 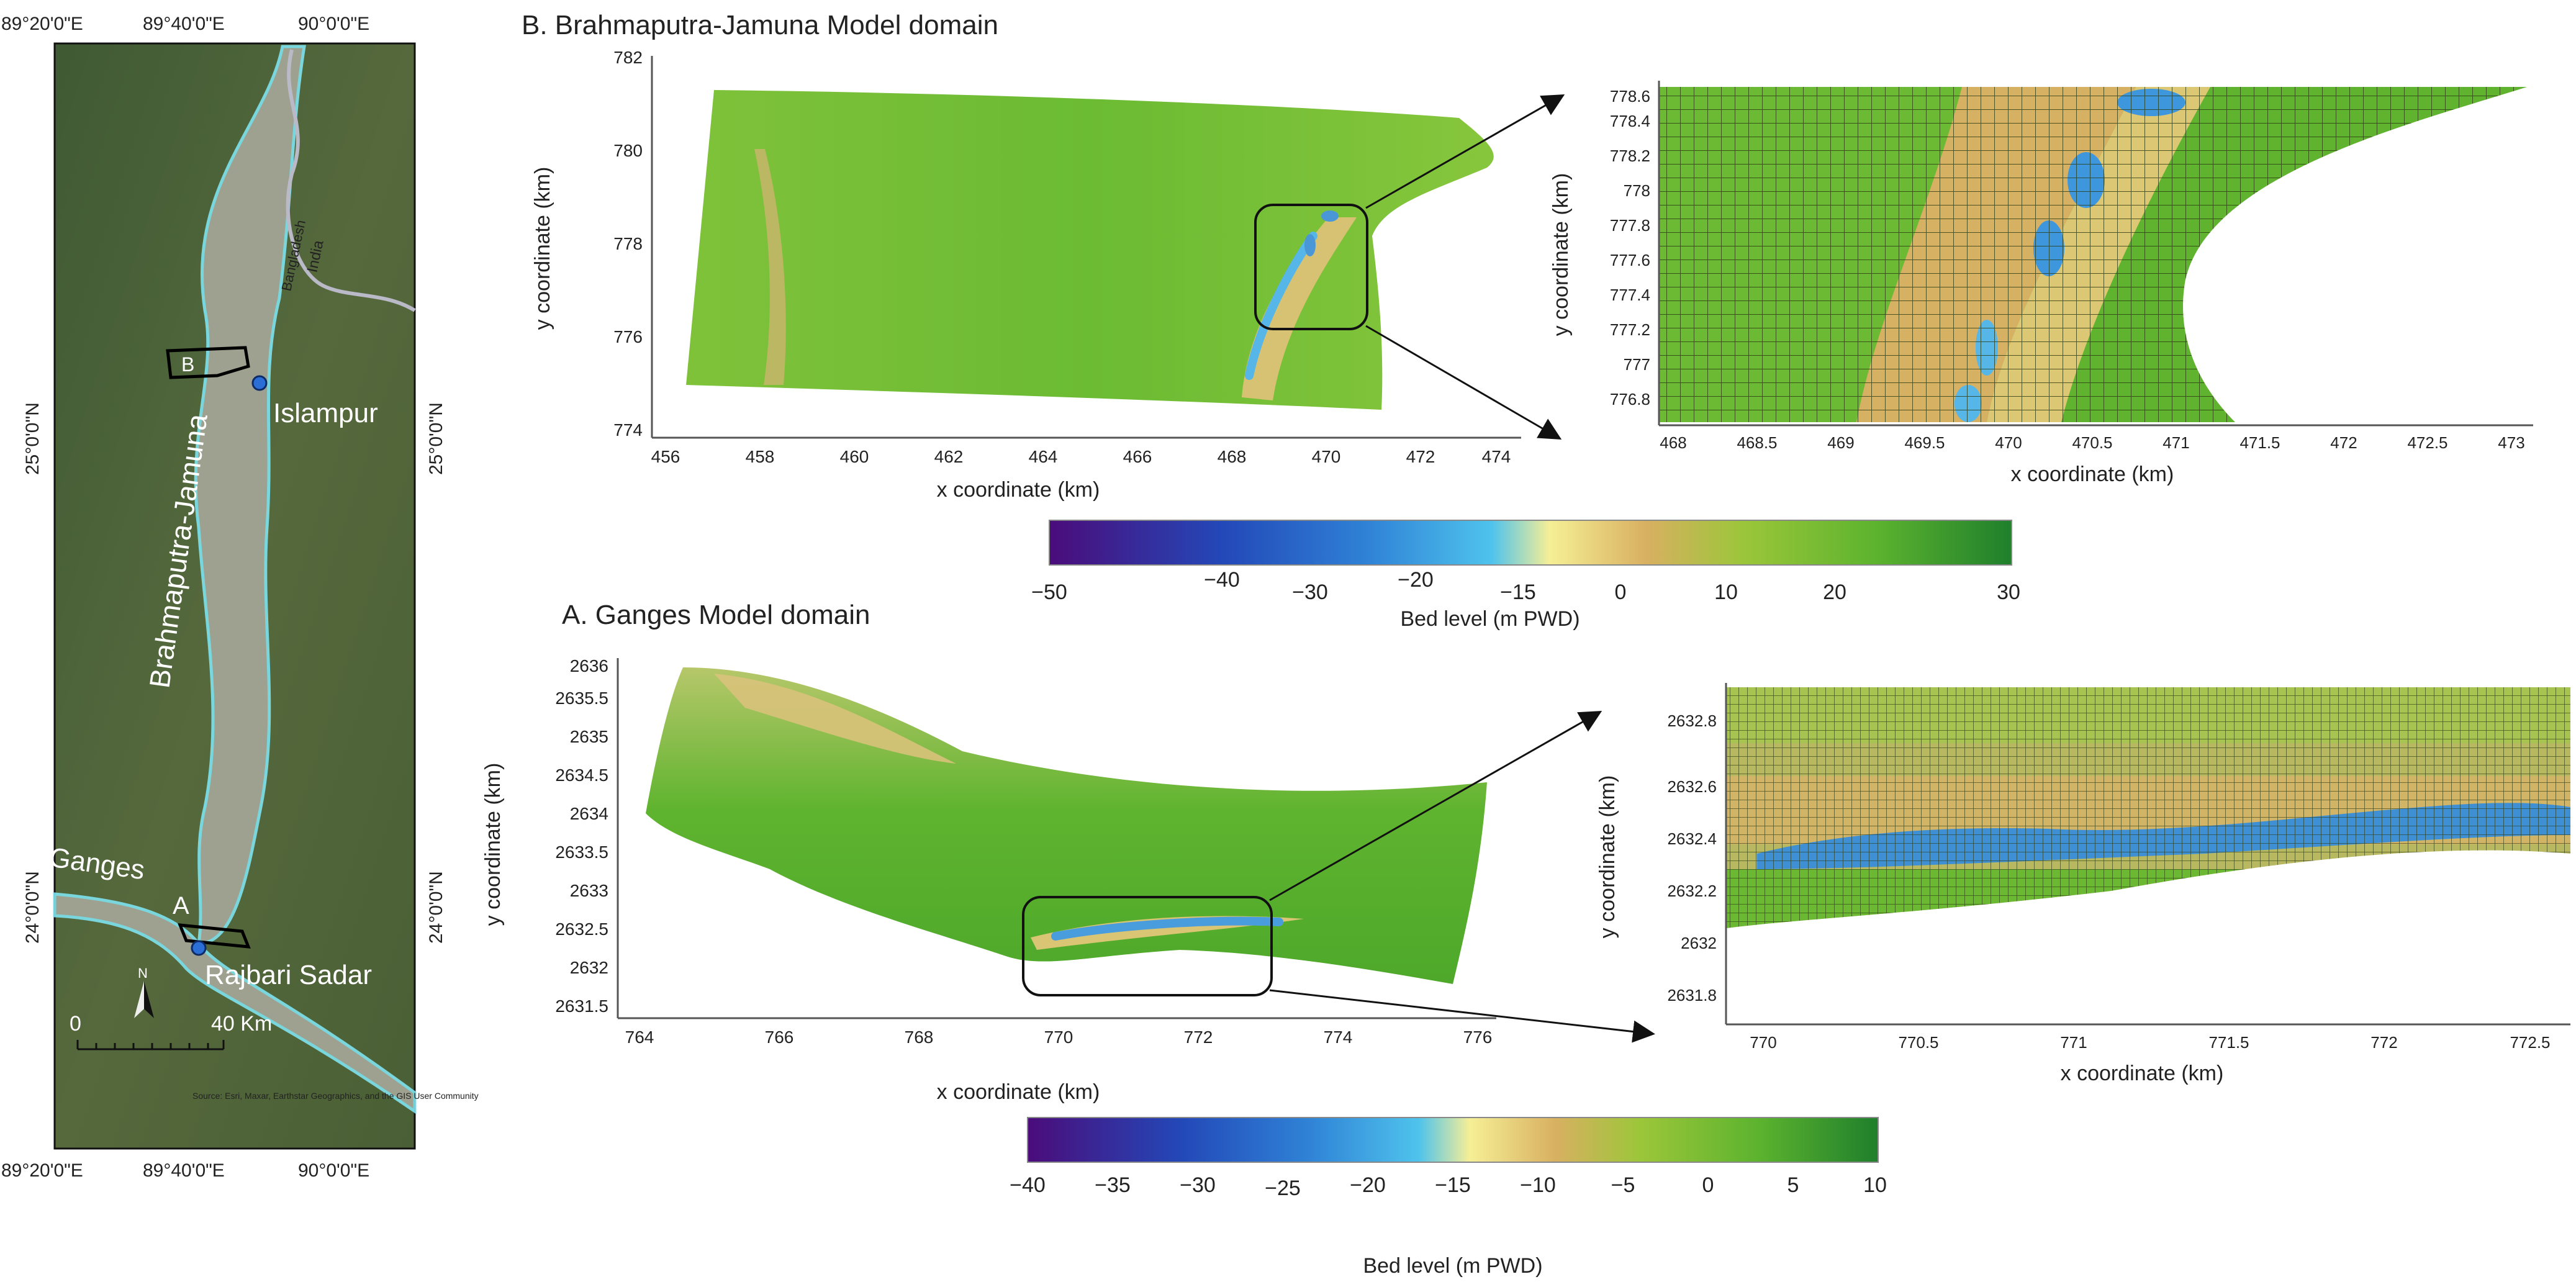 I want to click on panel-b-zoom-xtick: 470, so click(x=2008, y=442).